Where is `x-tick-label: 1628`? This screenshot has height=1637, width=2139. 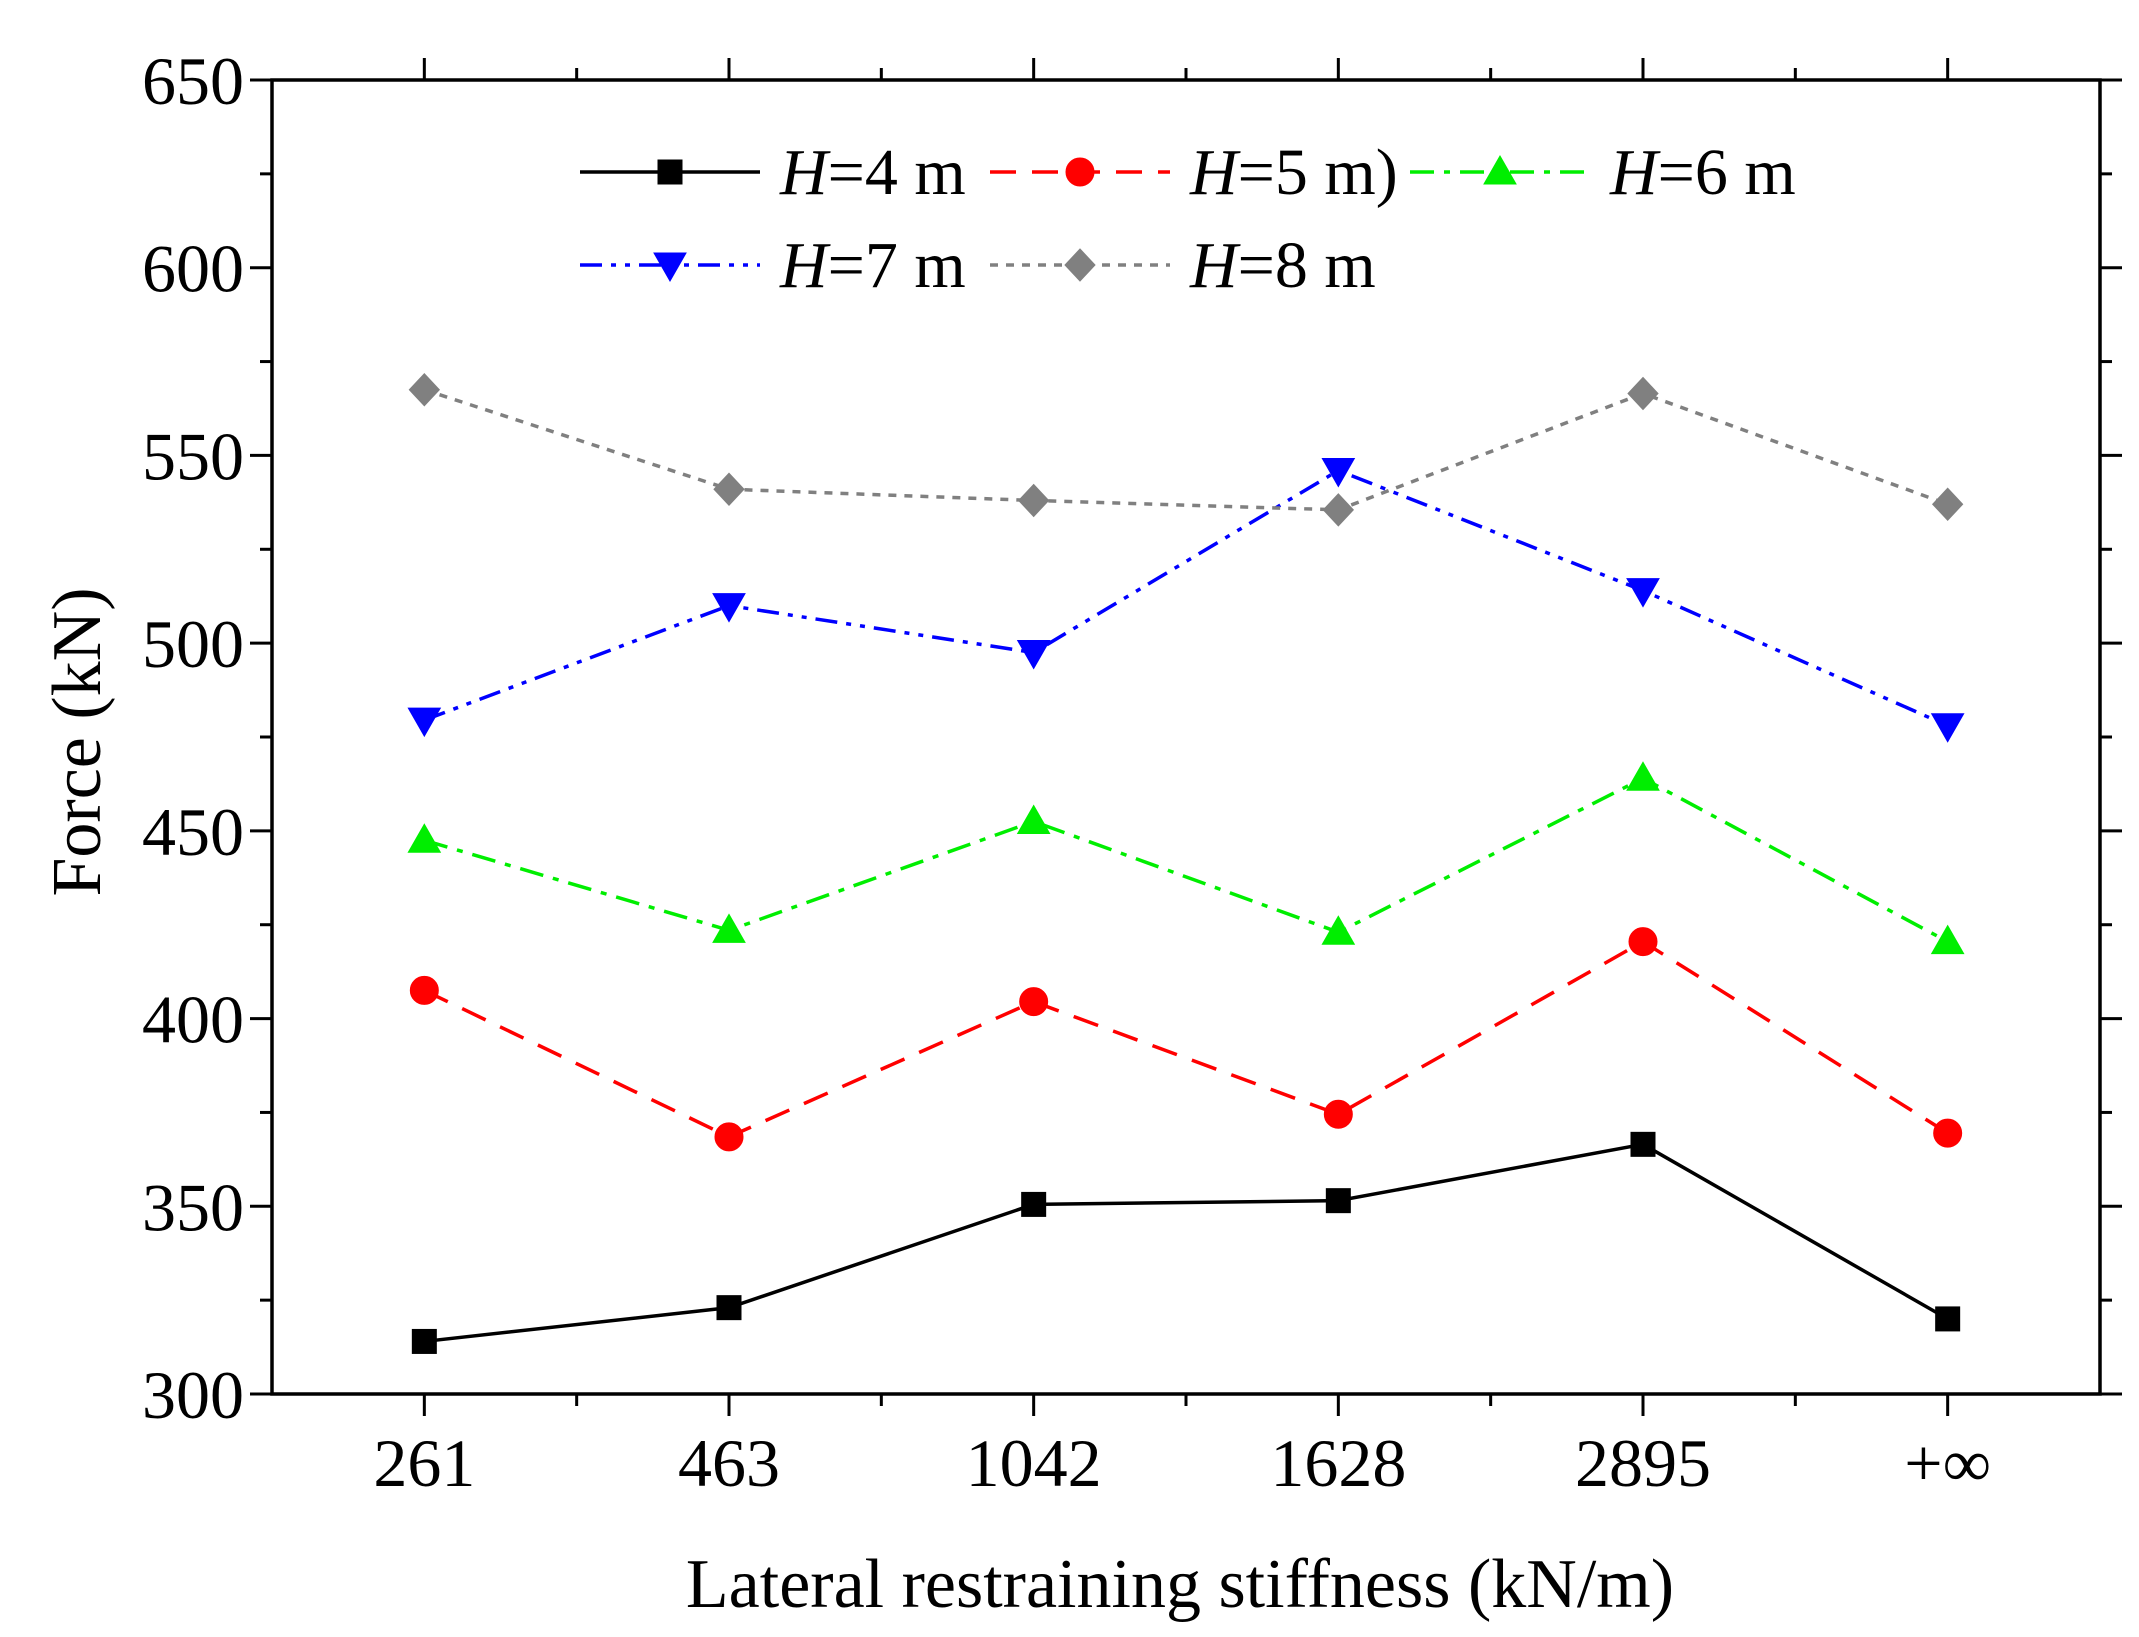
x-tick-label: 1628 is located at coordinates (1338, 1463).